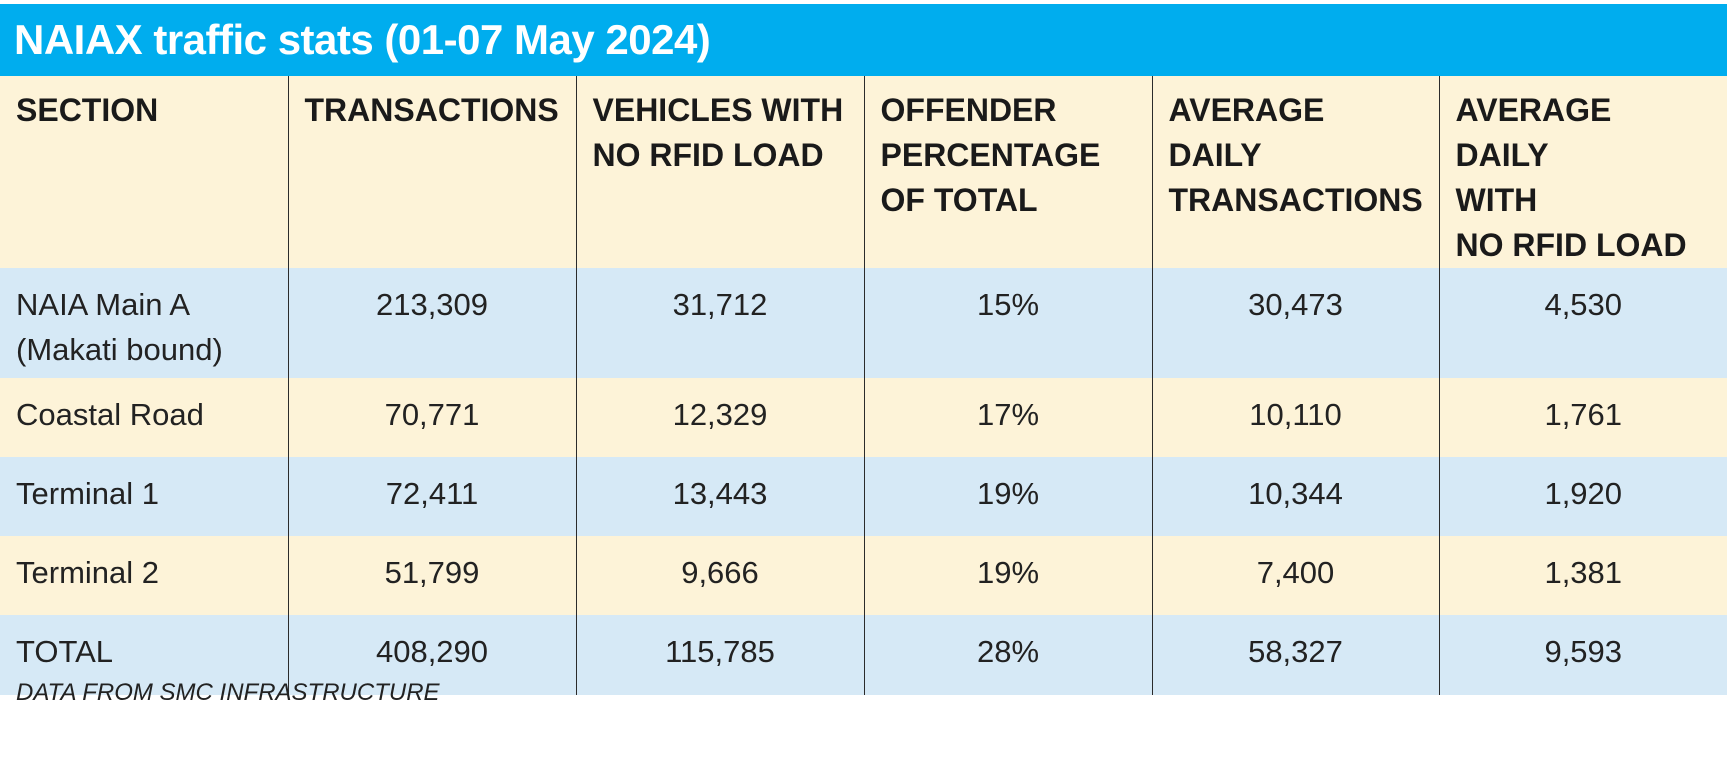 The image size is (1727, 763). What do you see at coordinates (144, 172) in the screenshot?
I see `column-header: SECTION` at bounding box center [144, 172].